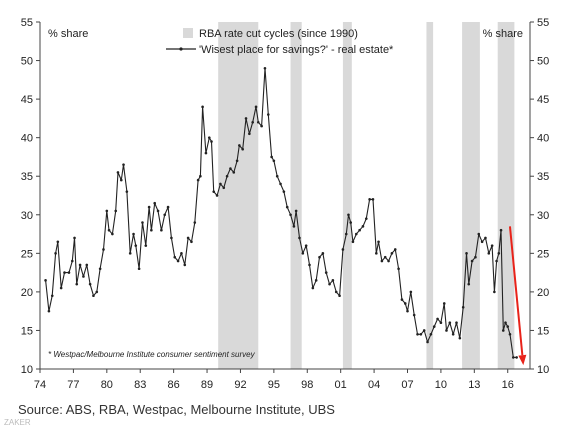  What do you see at coordinates (543, 23) in the screenshot?
I see `y-tick-label-right: 55` at bounding box center [543, 23].